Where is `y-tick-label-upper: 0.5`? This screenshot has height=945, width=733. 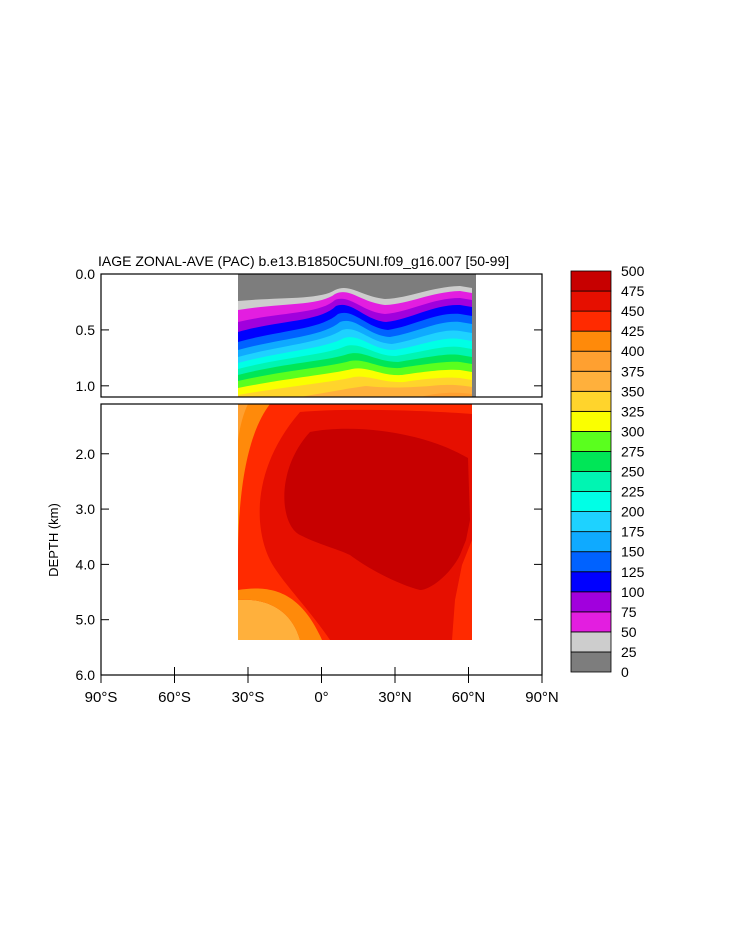 y-tick-label-upper: 0.5 is located at coordinates (86, 330).